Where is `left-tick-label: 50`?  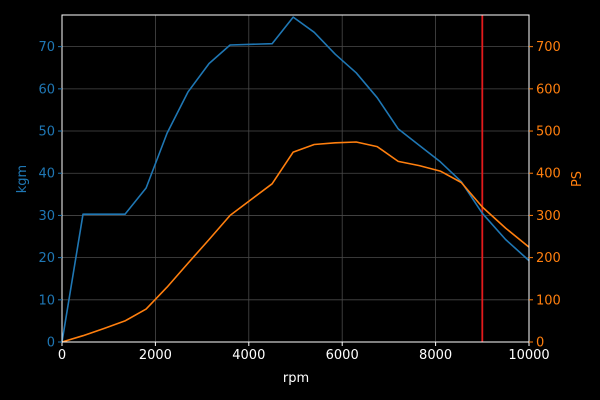
left-tick-label: 50 is located at coordinates (46, 132).